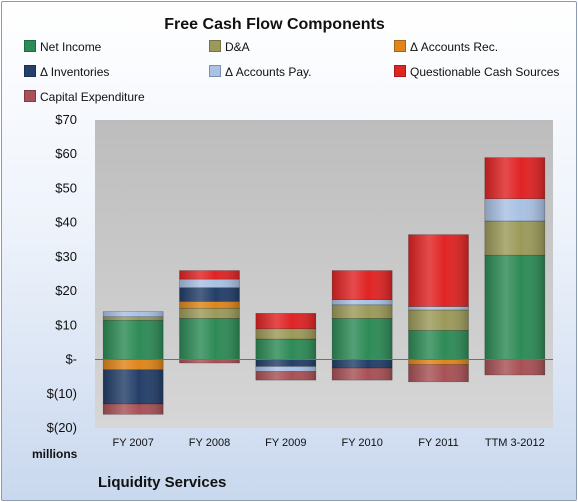 This screenshot has width=578, height=502. I want to click on x-tick-label: FY 2010, so click(361, 443).